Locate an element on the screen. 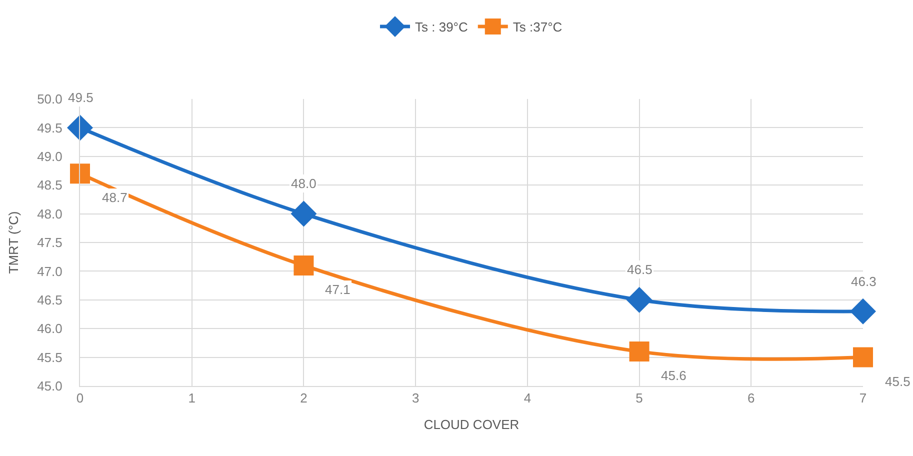  y-tick-label: 47.5 is located at coordinates (49, 242).